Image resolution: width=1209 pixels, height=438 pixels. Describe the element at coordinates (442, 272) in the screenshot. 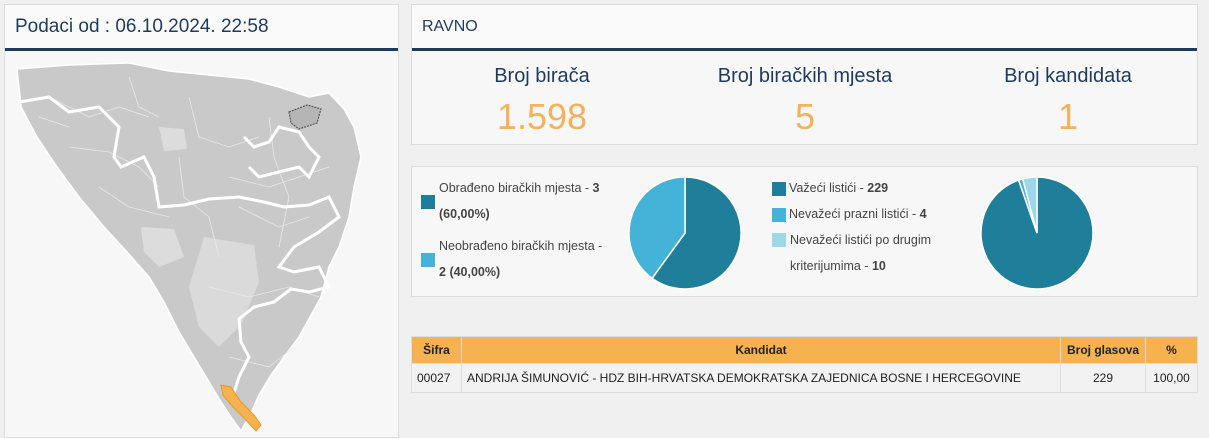

I see `unprocessed-num: 2` at that location.